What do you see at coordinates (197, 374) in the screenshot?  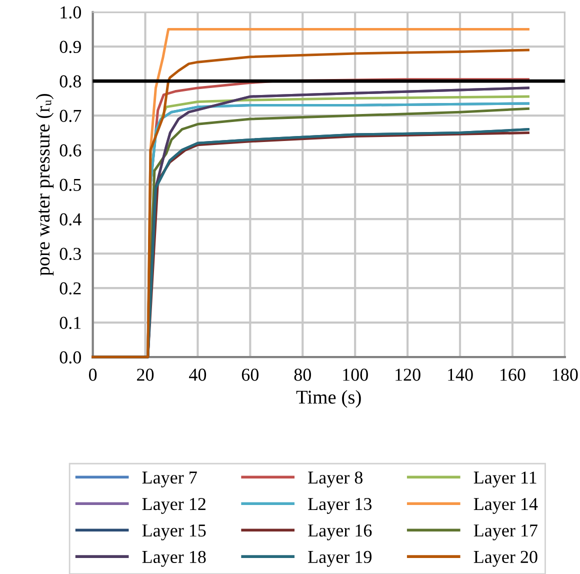 I see `x-tick-label: 40` at bounding box center [197, 374].